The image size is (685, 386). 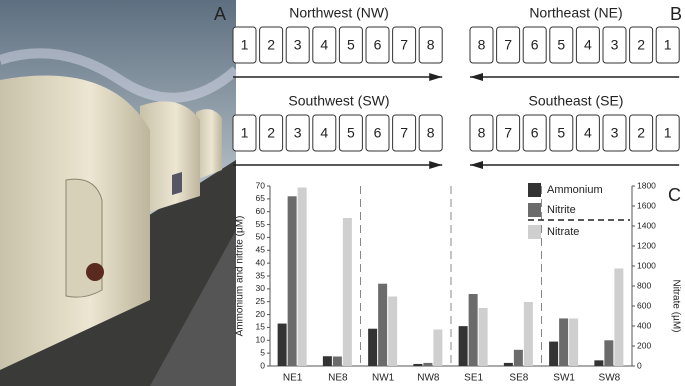 I want to click on y-tick-label: 35, so click(x=261, y=275).